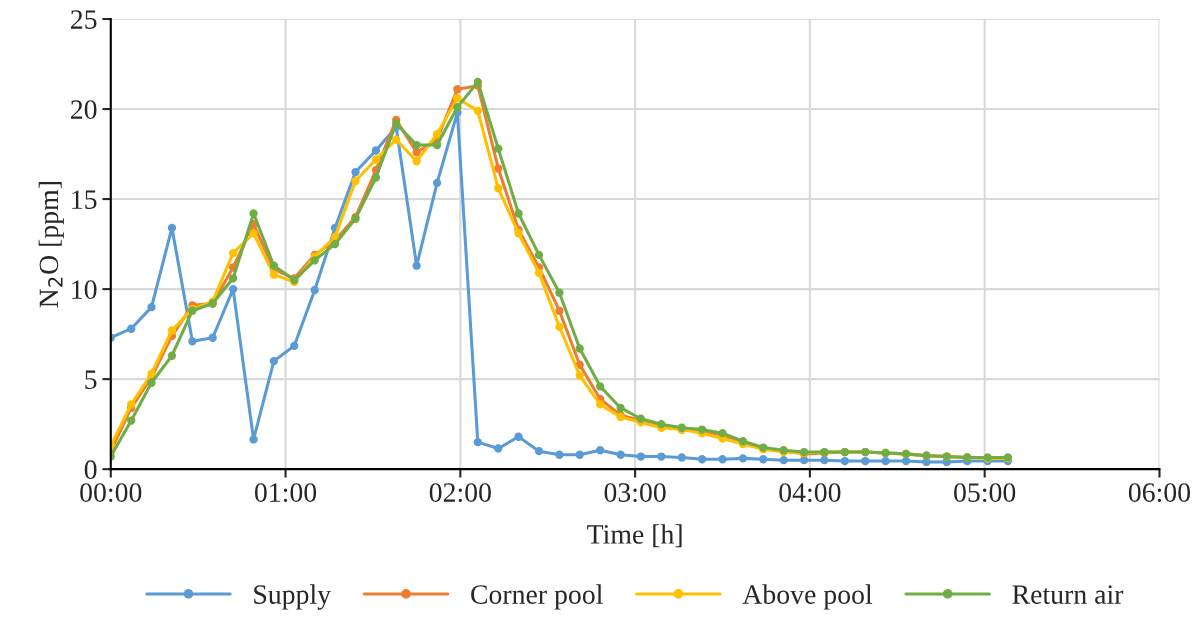 Image resolution: width=1204 pixels, height=634 pixels. Describe the element at coordinates (91, 380) in the screenshot. I see `y-tick-label: 5` at that location.